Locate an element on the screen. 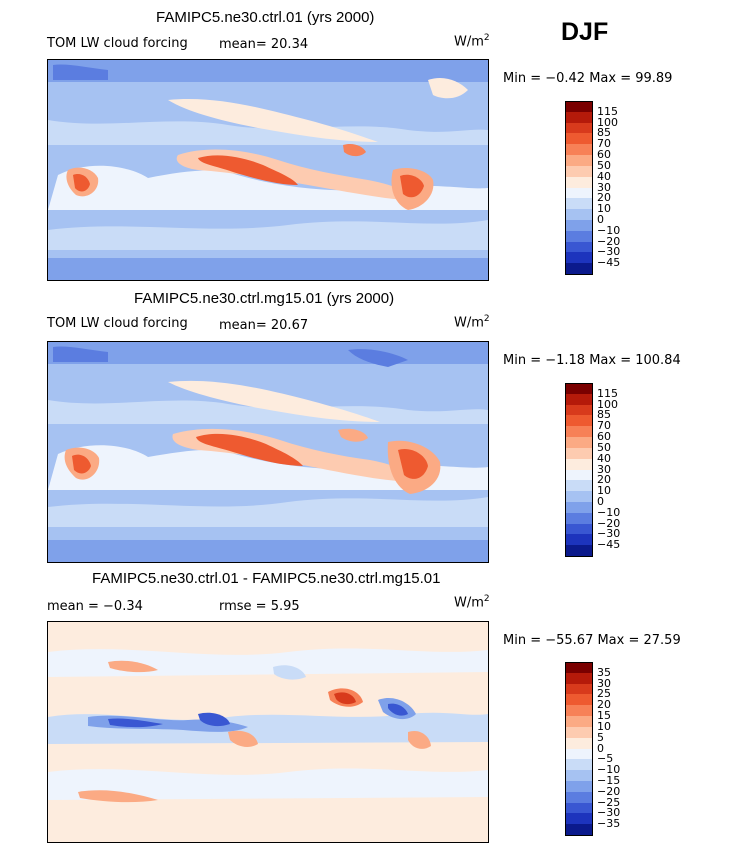  panel-2-title: FAMIPC5.ne30.ctrl.mg15.01 (yrs 2000) is located at coordinates (264, 298).